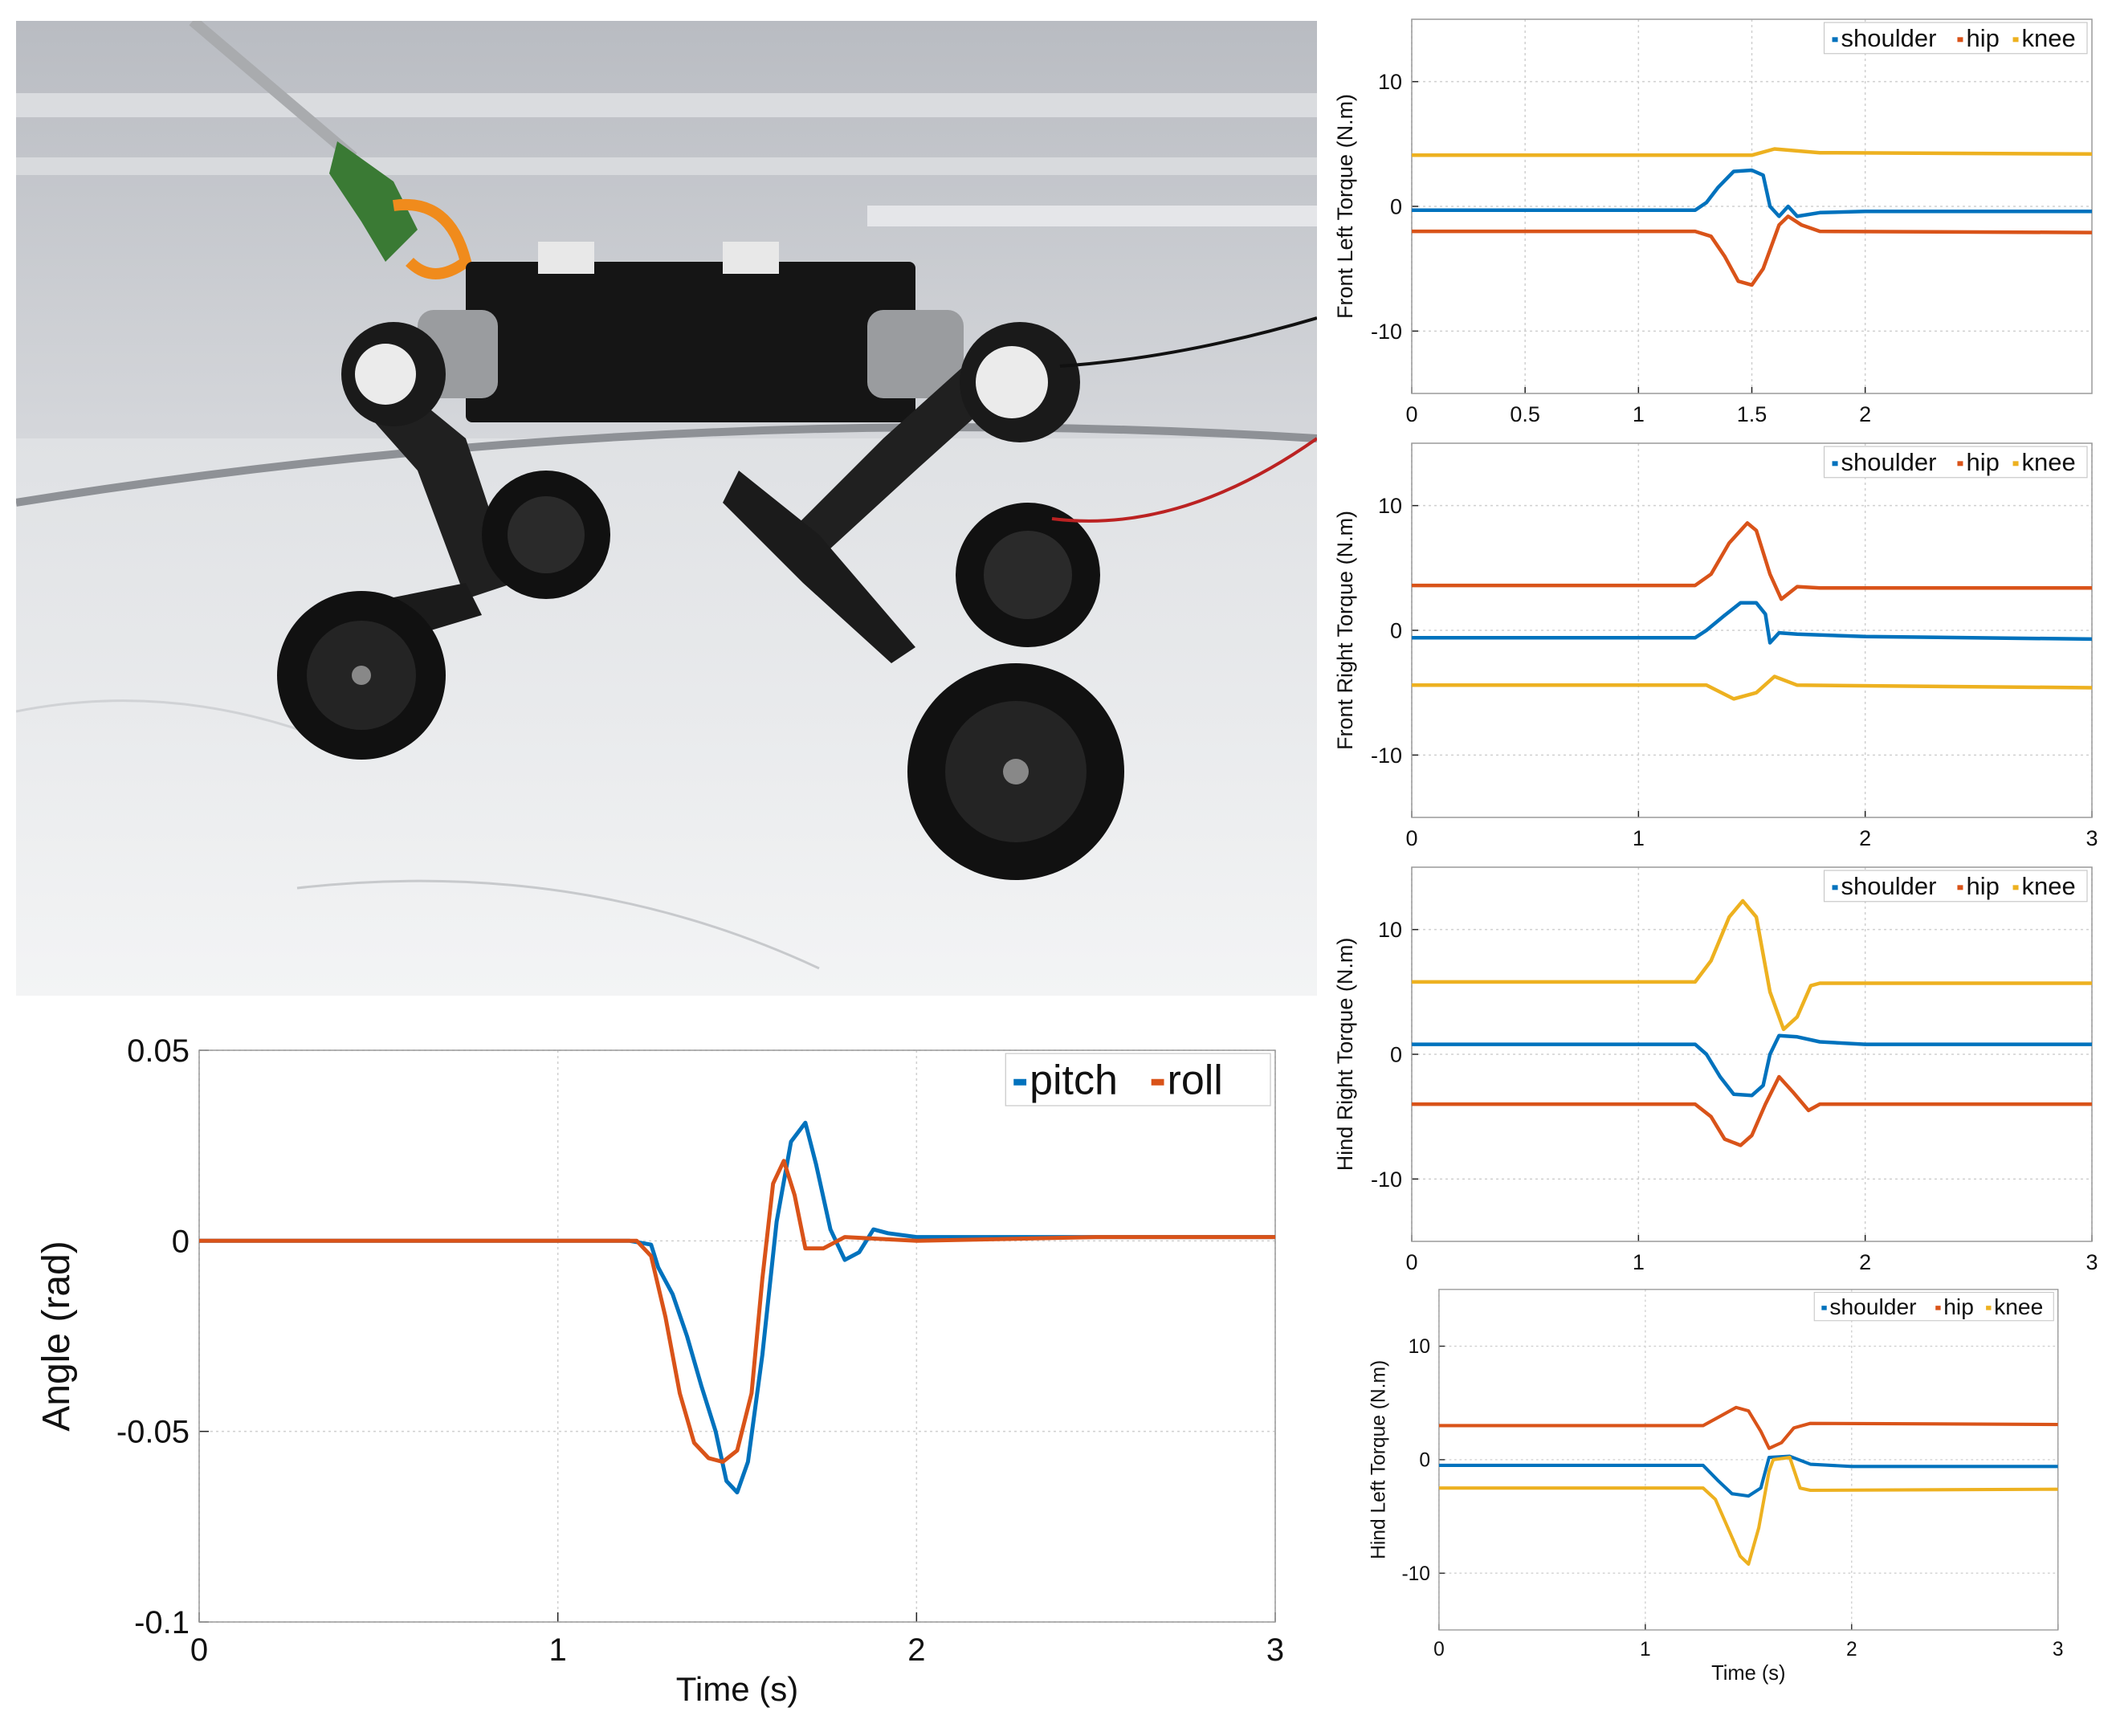 The width and height of the screenshot is (2112, 1736). I want to click on x-tick-label: 1.5, so click(1752, 412).